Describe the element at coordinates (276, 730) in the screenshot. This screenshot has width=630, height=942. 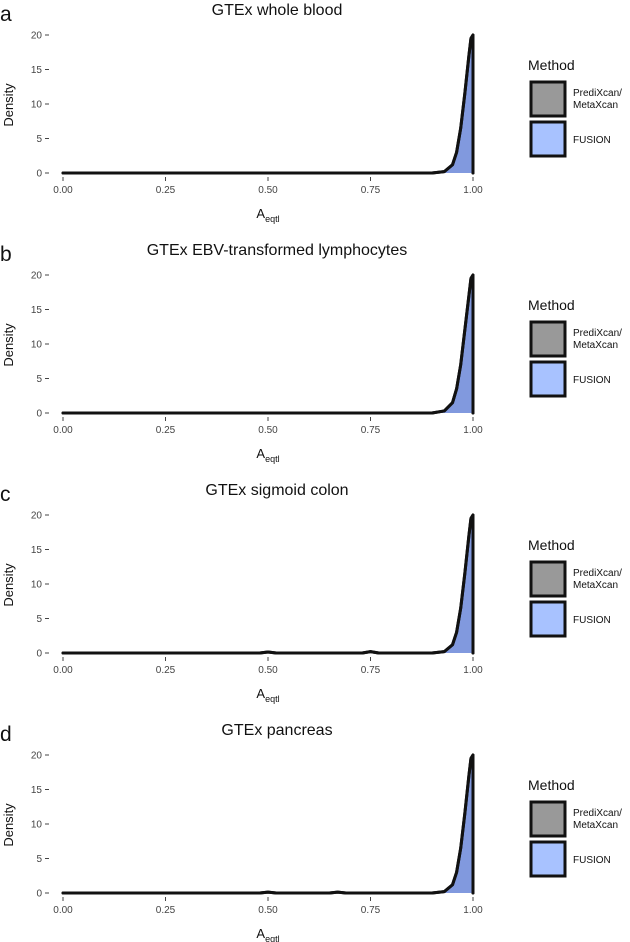
I see `panel-title: GTEx pancreas` at that location.